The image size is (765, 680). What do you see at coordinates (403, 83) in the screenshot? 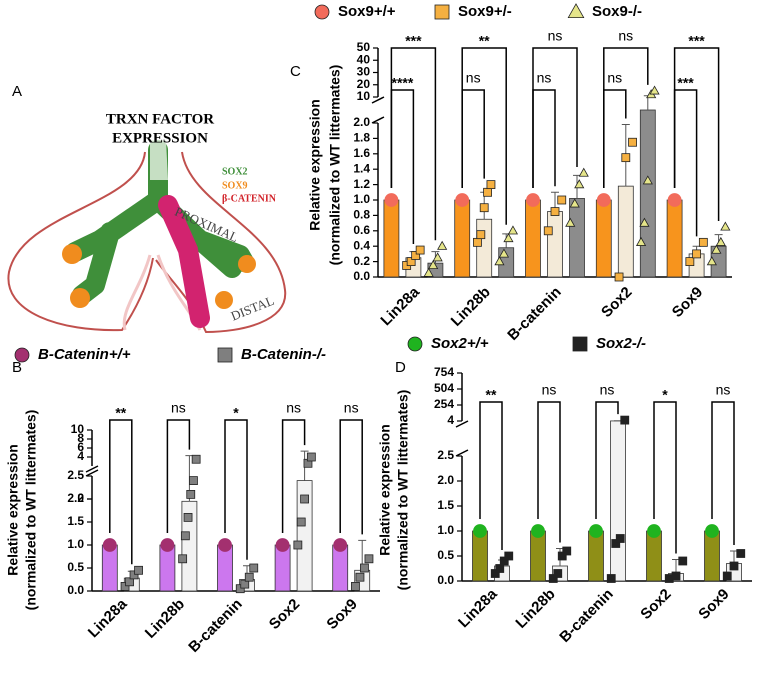
I see `significance-label: ****` at bounding box center [403, 83].